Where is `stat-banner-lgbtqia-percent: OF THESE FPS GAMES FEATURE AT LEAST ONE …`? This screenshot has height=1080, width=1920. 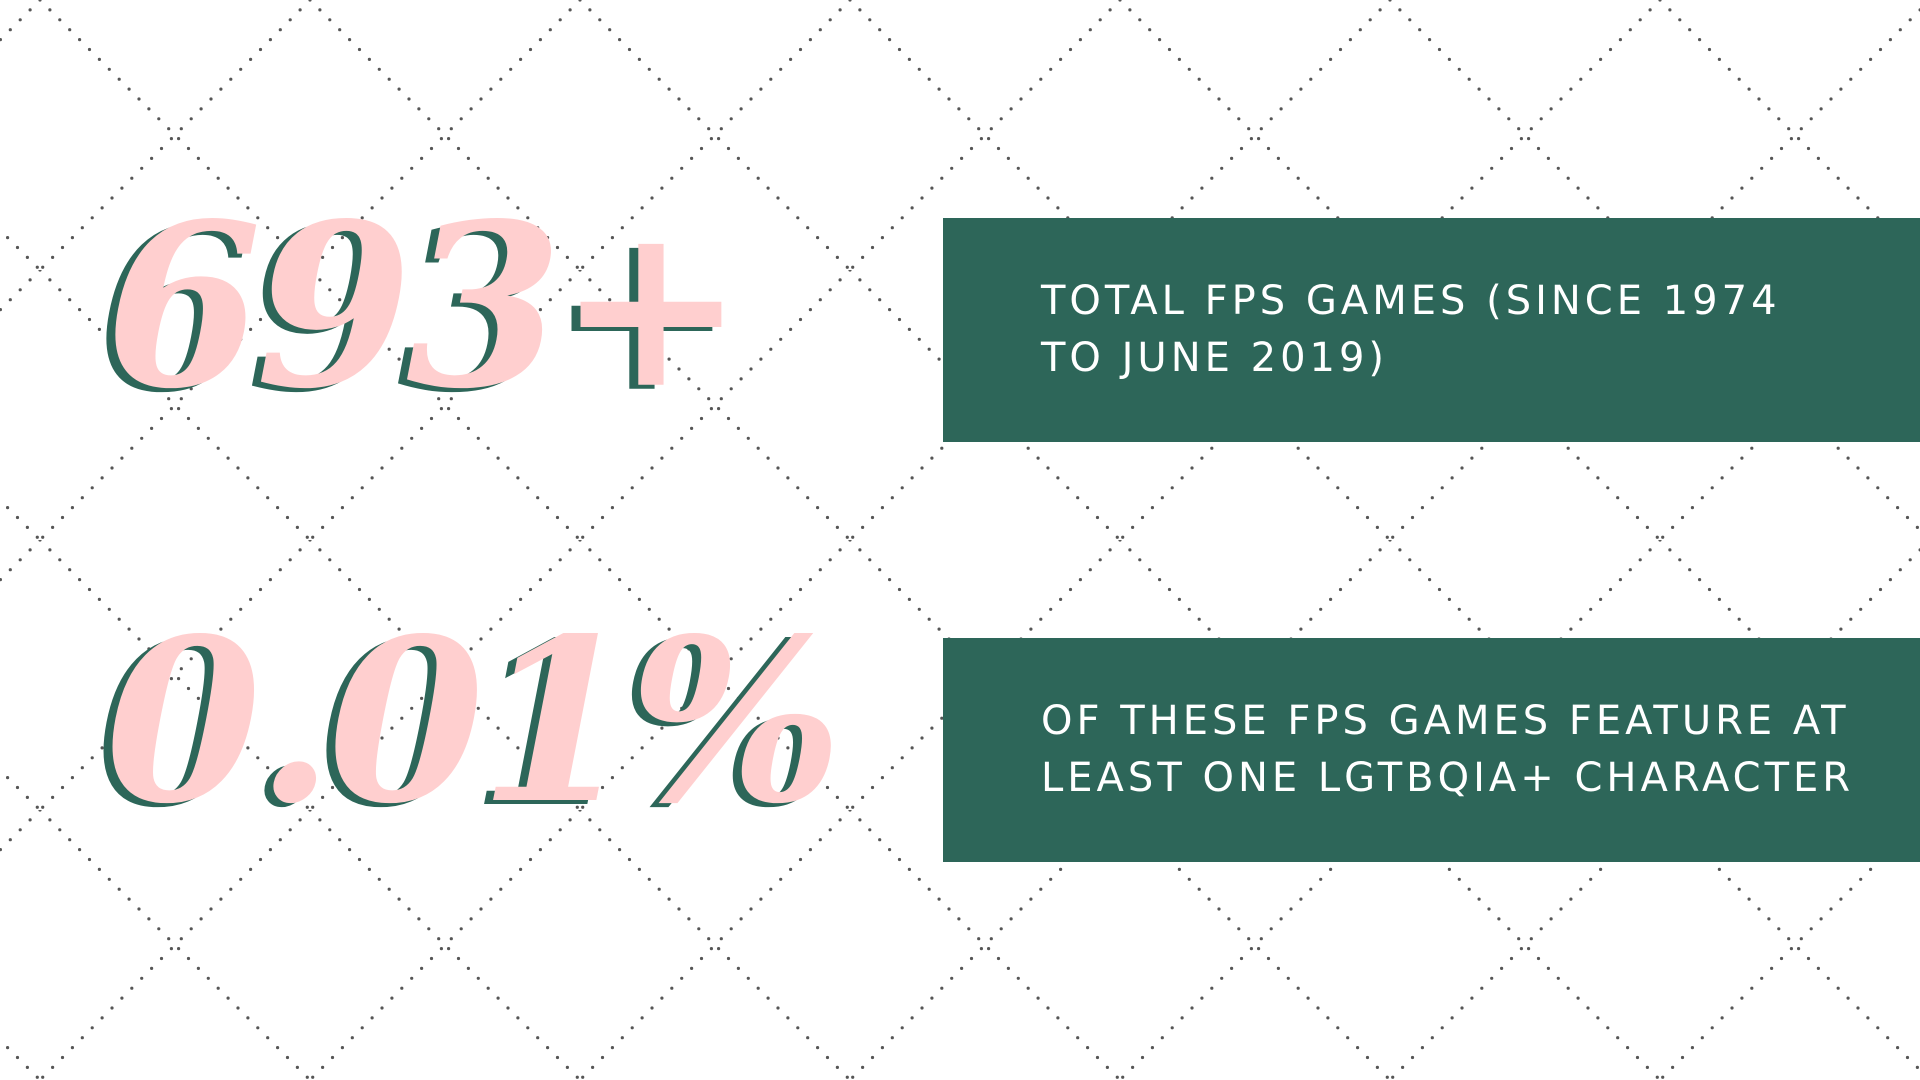 stat-banner-lgbtqia-percent: OF THESE FPS GAMES FEATURE AT LEAST ONE … is located at coordinates (1431, 750).